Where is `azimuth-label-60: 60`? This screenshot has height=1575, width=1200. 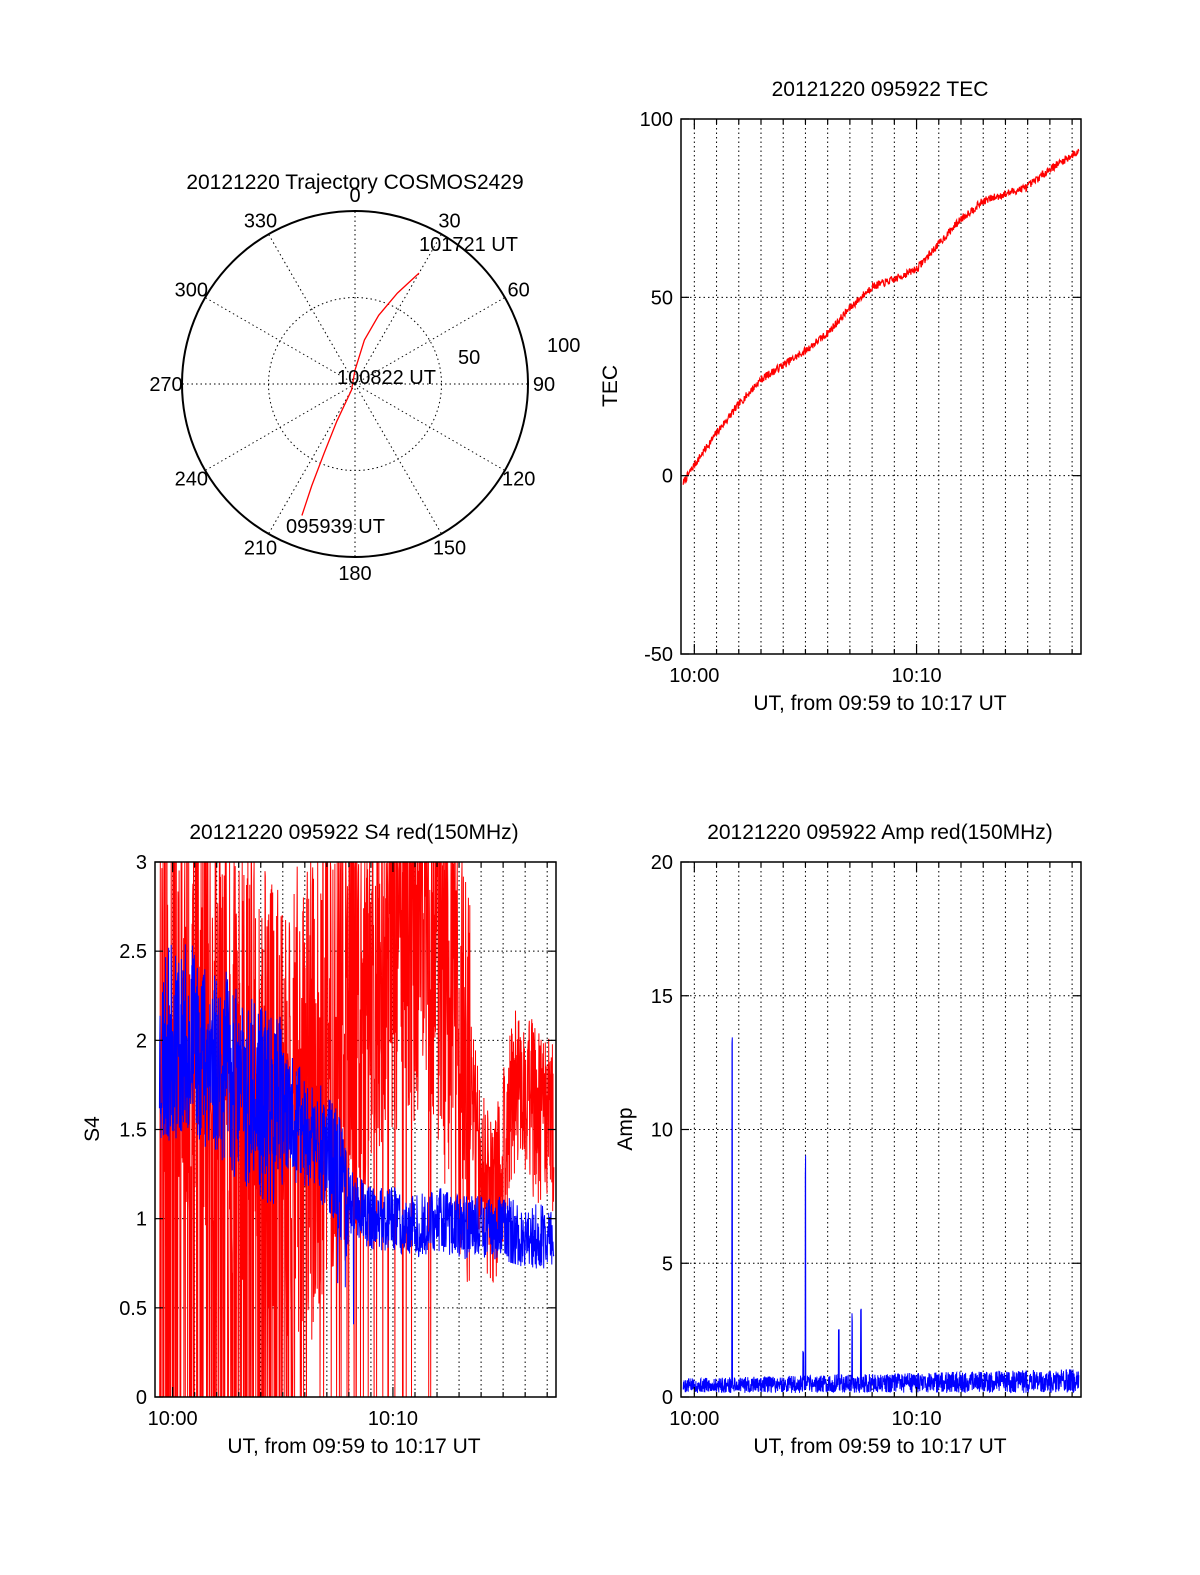
azimuth-label-60: 60 is located at coordinates (519, 291).